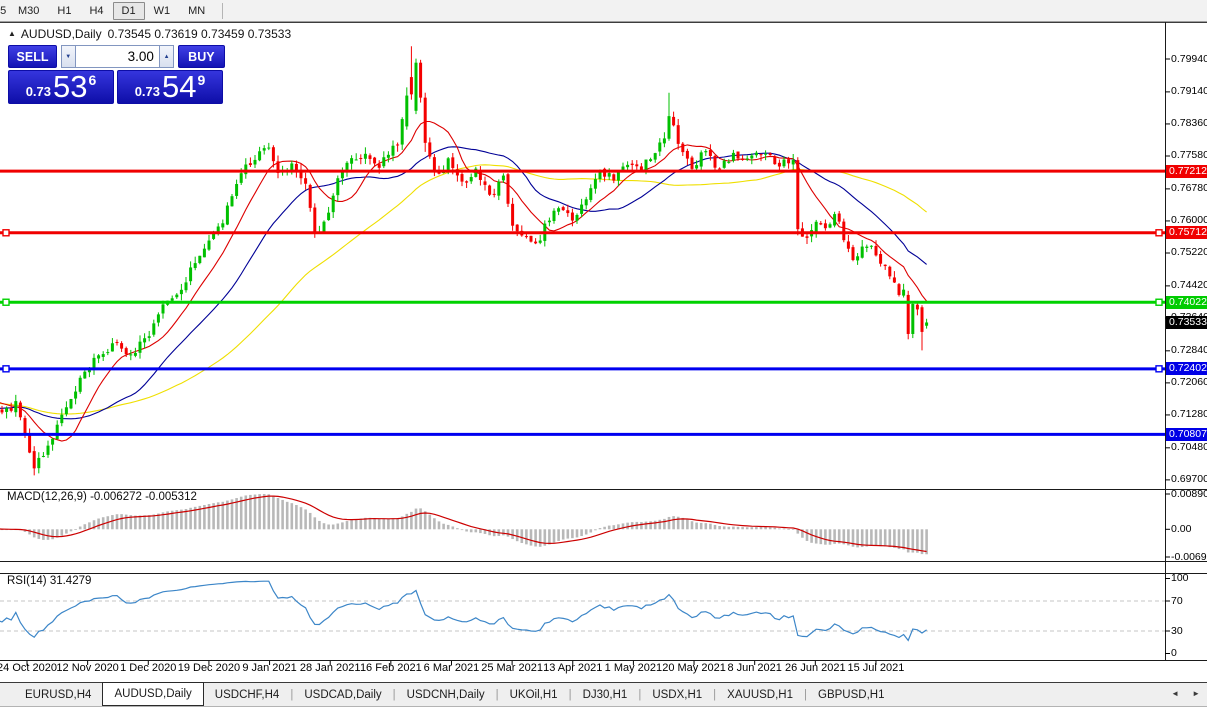 This screenshot has height=708, width=1207. What do you see at coordinates (677, 694) in the screenshot?
I see `tab-usdx-h1: USDX,H1` at bounding box center [677, 694].